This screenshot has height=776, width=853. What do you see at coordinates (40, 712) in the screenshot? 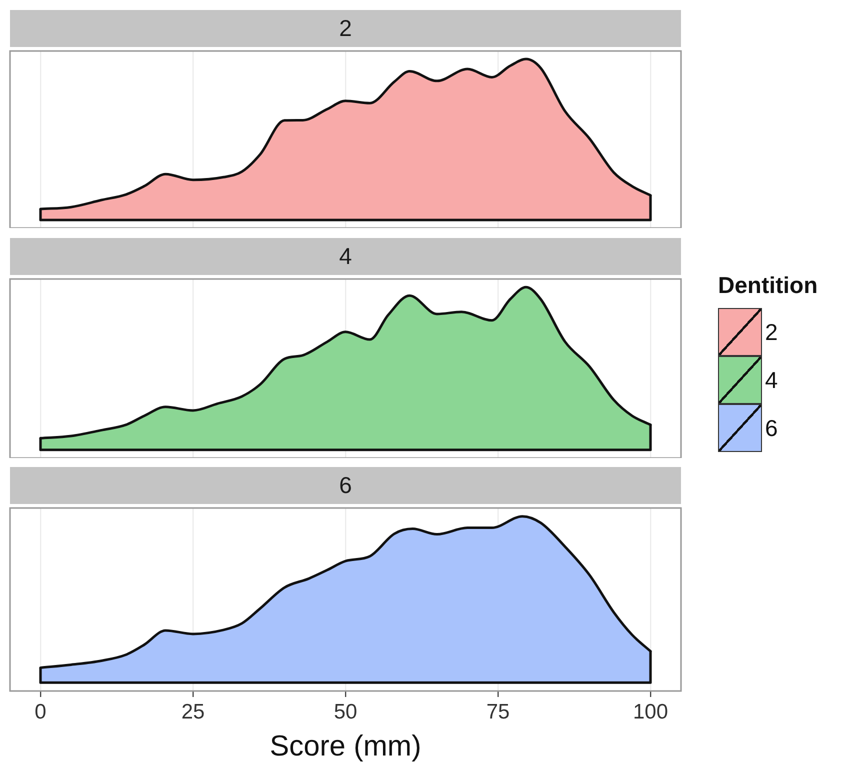
I see `x-tick-label: 0` at bounding box center [40, 712].